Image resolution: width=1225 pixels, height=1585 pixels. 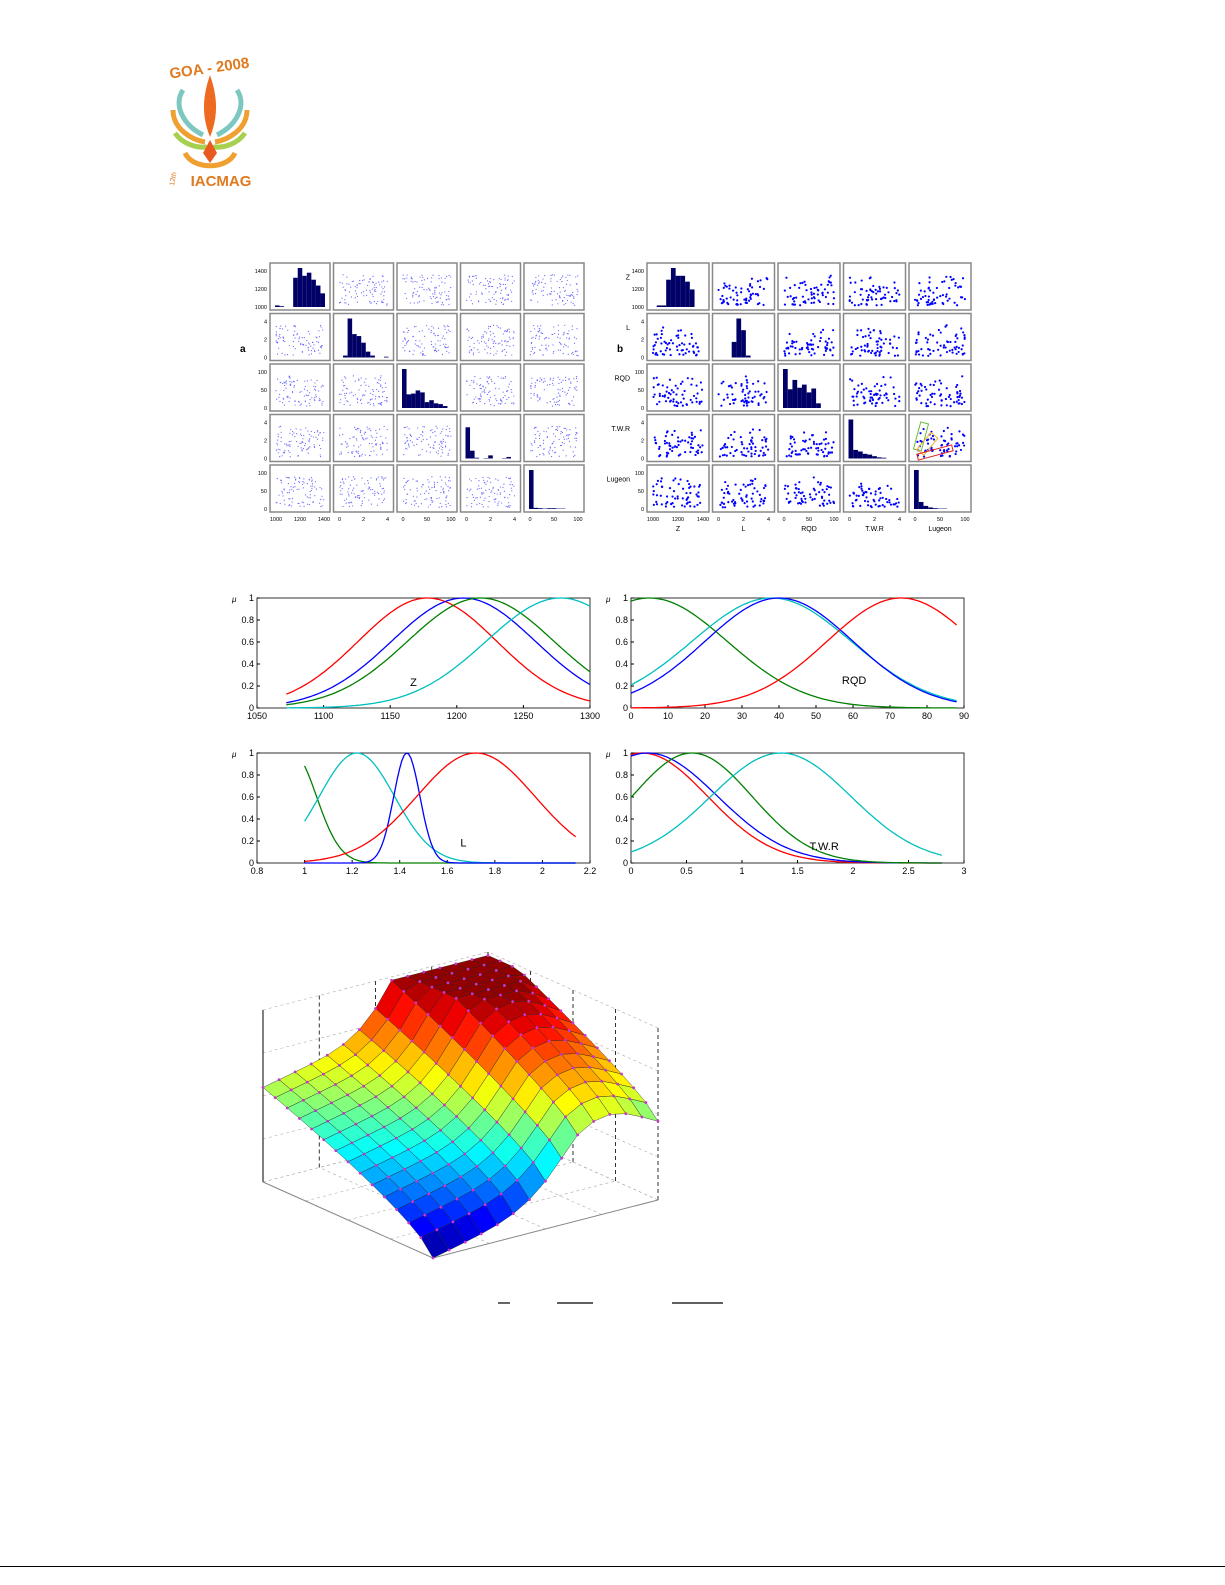 What do you see at coordinates (939, 529) in the screenshot?
I see `variable-label: Lugeon` at bounding box center [939, 529].